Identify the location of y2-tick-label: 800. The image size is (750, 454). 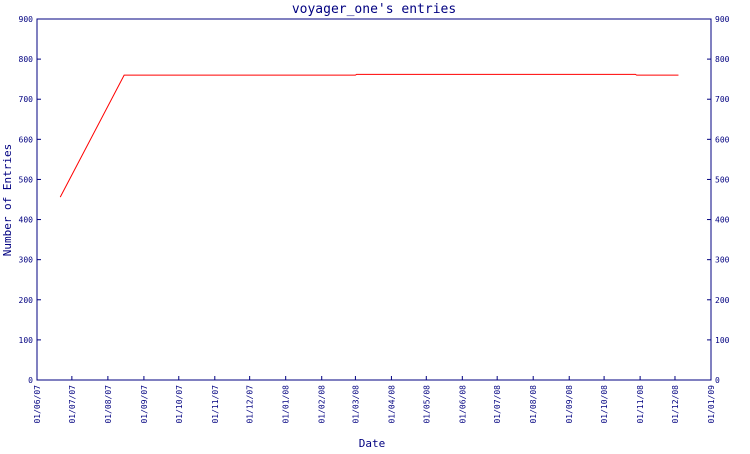
(722, 59).